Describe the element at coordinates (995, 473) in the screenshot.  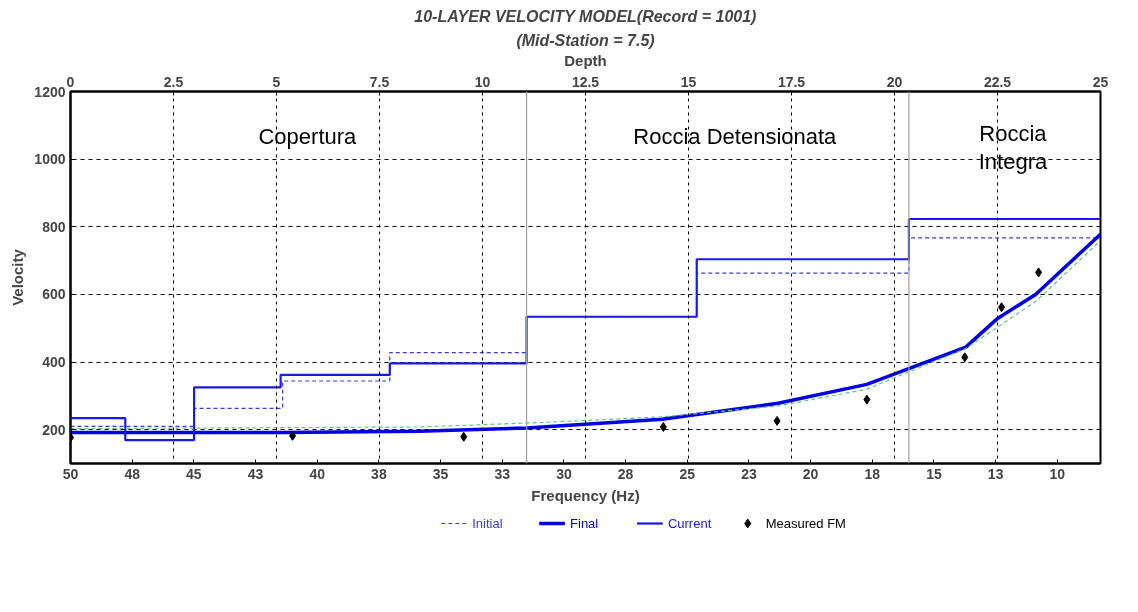
I see `x-tick-label: 13` at that location.